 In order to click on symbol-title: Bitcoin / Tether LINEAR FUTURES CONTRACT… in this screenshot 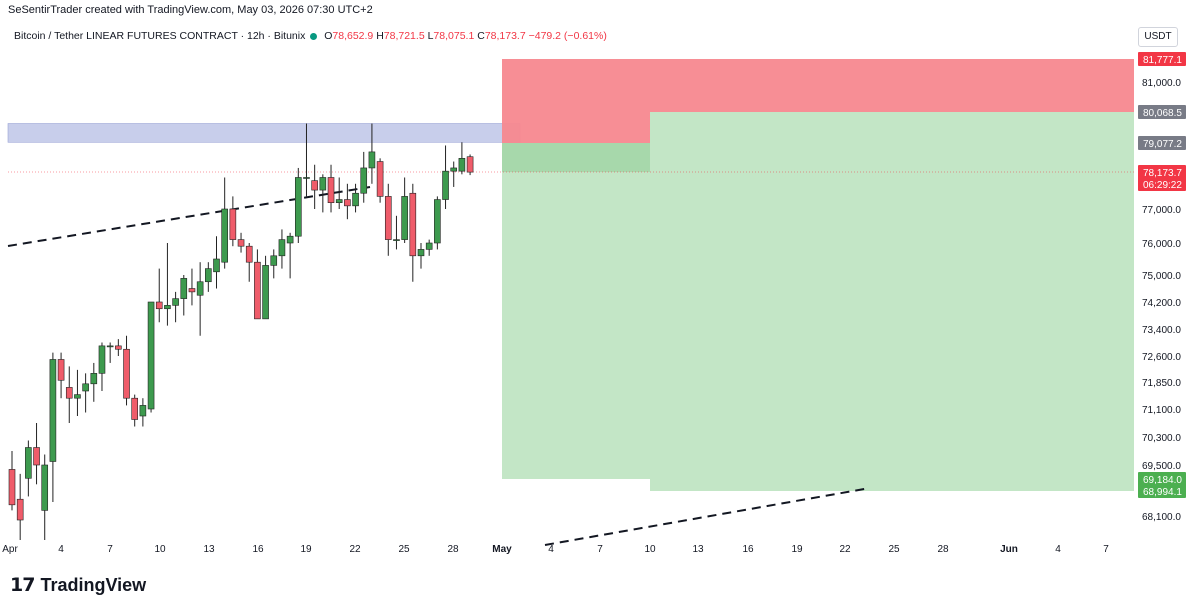, I will do `click(160, 36)`.